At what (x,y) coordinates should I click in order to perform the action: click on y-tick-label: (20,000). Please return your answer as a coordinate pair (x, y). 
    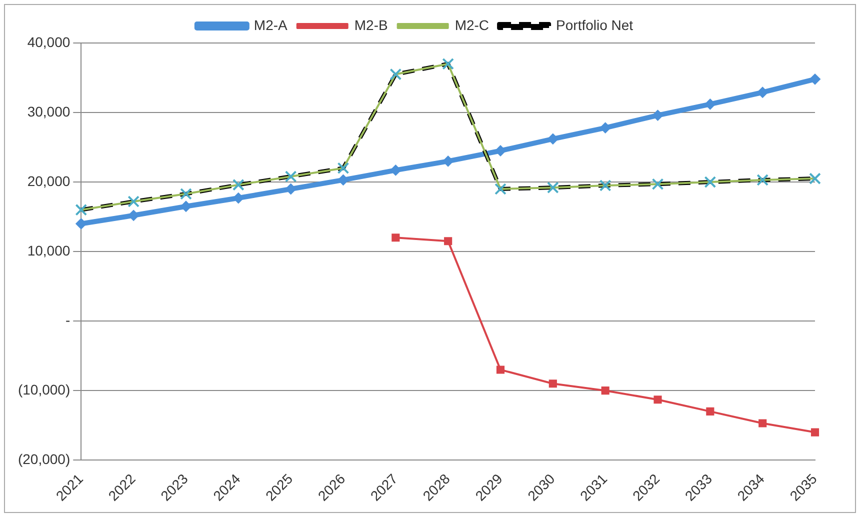
    Looking at the image, I should click on (44, 458).